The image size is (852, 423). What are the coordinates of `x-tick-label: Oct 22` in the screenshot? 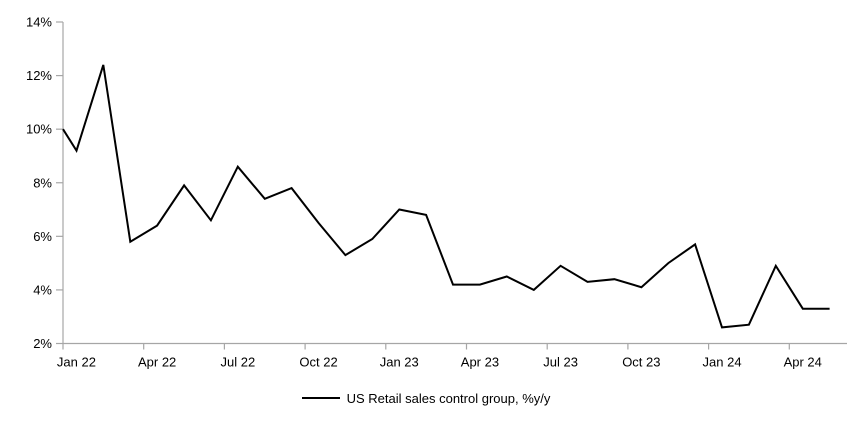 It's located at (318, 362).